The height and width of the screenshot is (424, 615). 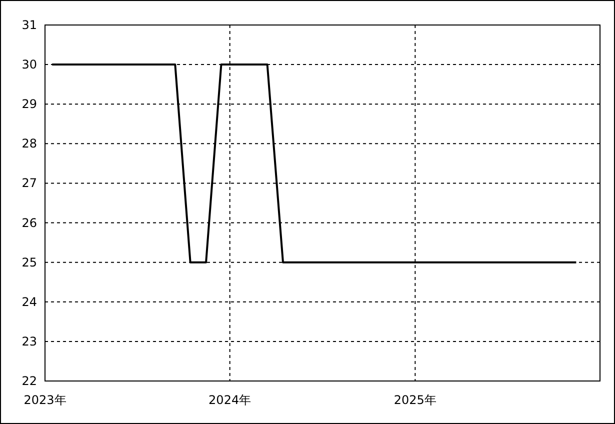 I want to click on x-tick-label: 2023年, so click(x=45, y=400).